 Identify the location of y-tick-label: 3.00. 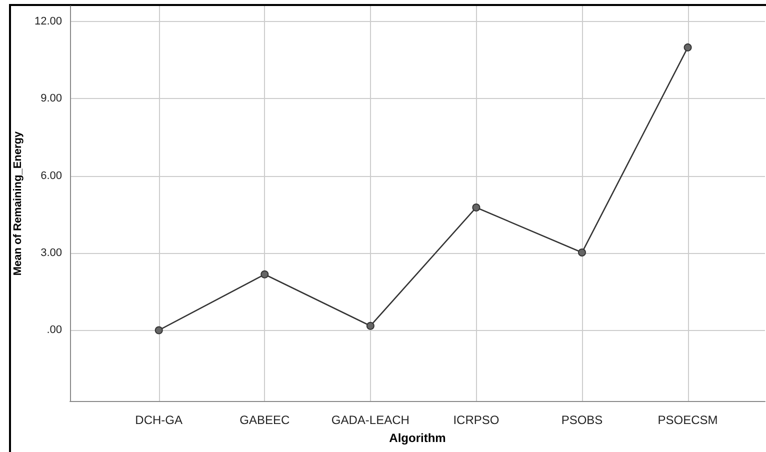
(51, 253).